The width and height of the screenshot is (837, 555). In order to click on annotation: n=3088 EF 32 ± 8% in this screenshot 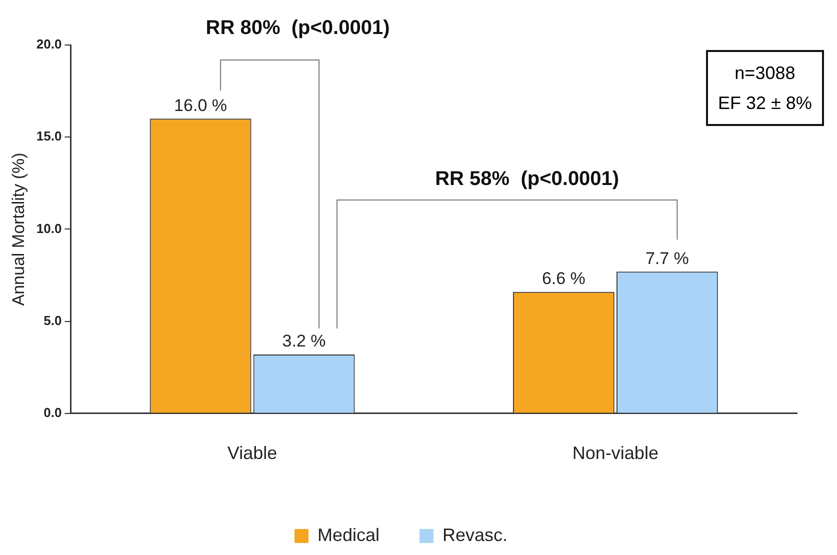, I will do `click(765, 88)`.